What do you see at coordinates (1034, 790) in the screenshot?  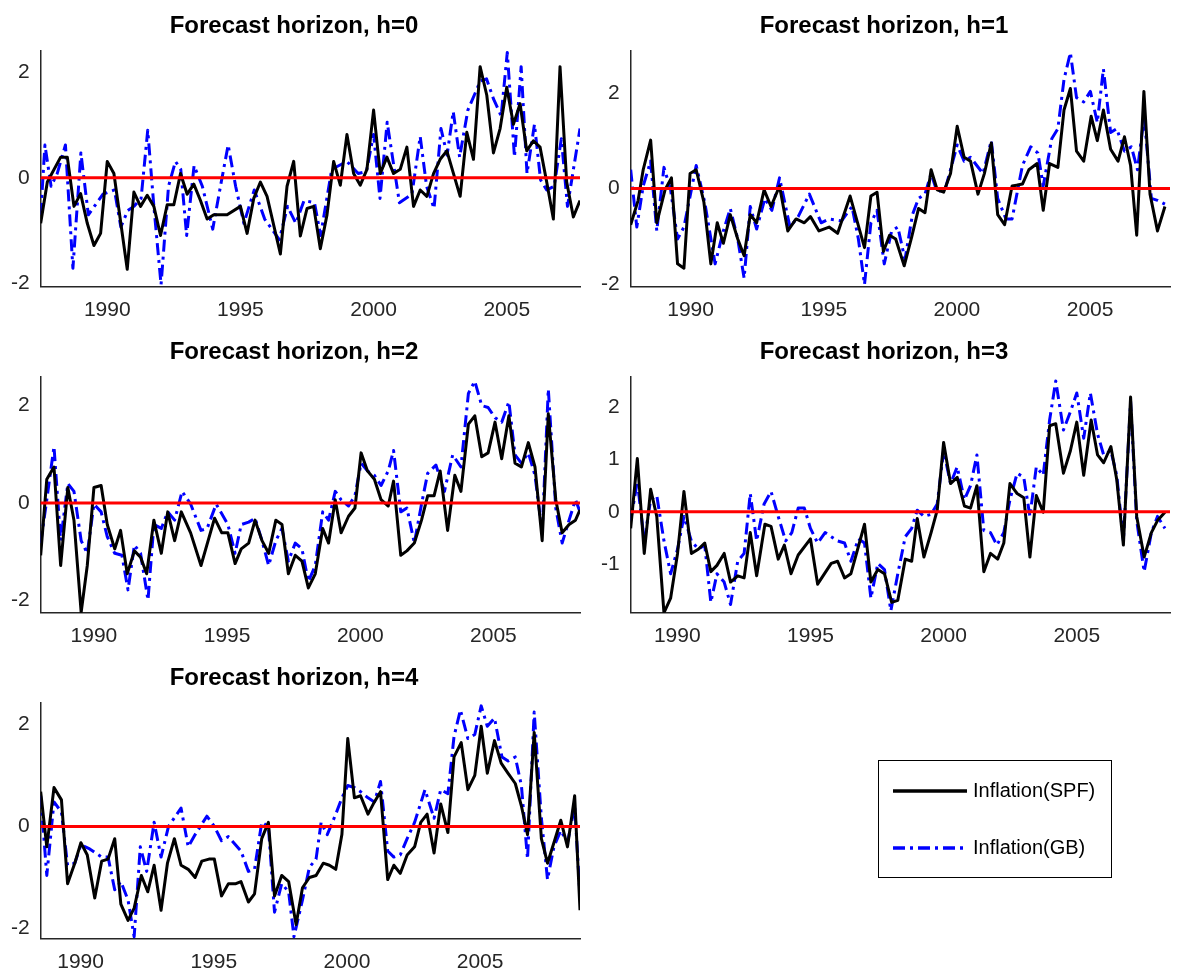 I see `legend-label: Inflation(SPF)` at bounding box center [1034, 790].